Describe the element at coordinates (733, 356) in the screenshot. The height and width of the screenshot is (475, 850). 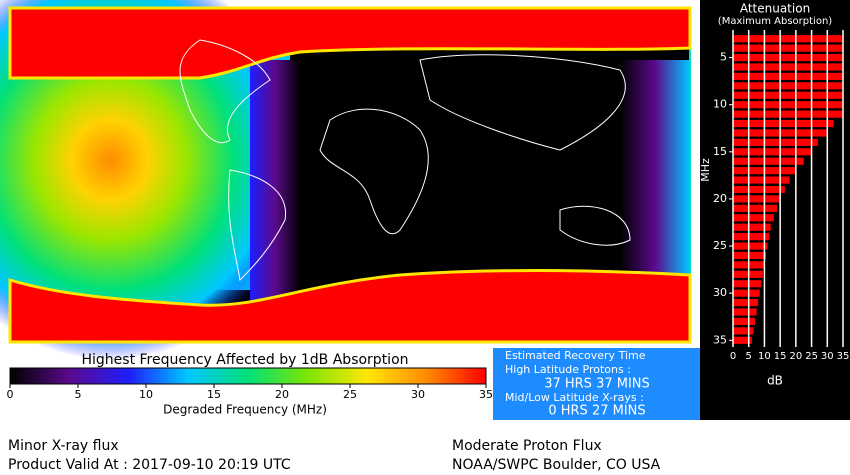
I see `x-tick-label: 0` at that location.